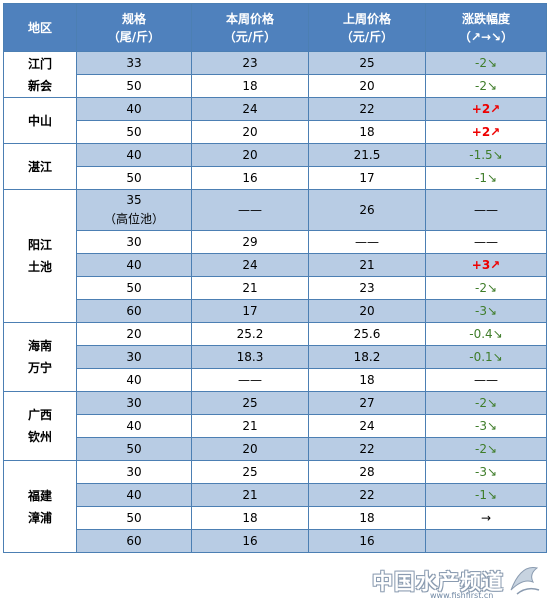  Describe the element at coordinates (486, 357) in the screenshot. I see `change-cell: -0.1↘` at that location.